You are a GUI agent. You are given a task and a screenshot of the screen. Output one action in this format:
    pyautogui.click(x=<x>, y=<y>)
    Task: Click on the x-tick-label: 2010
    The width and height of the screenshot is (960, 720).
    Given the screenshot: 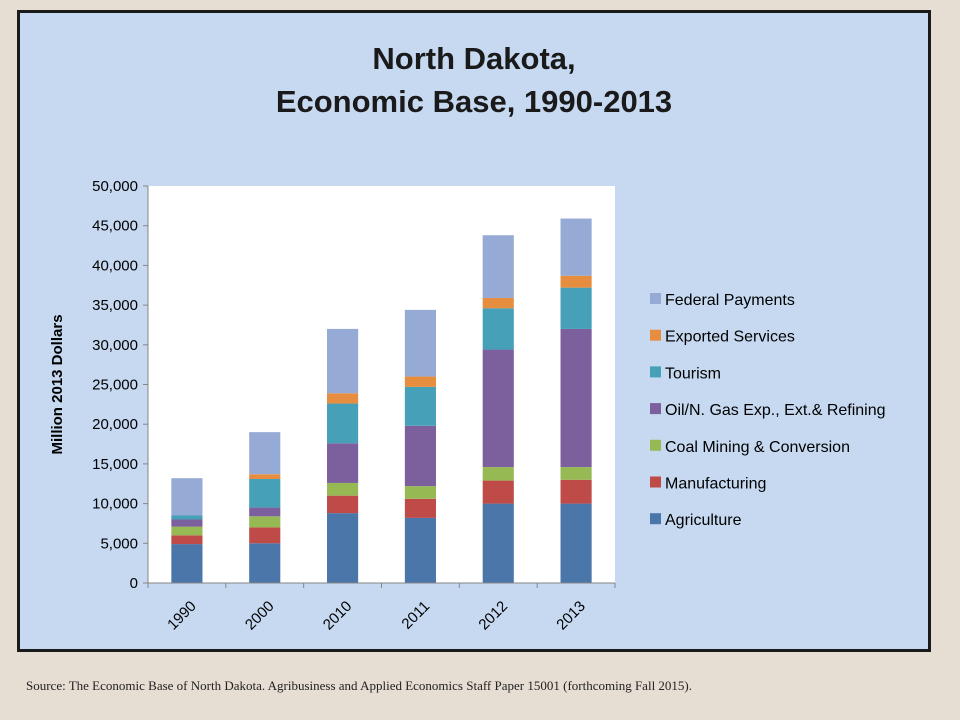 What is the action you would take?
    pyautogui.click(x=338, y=616)
    